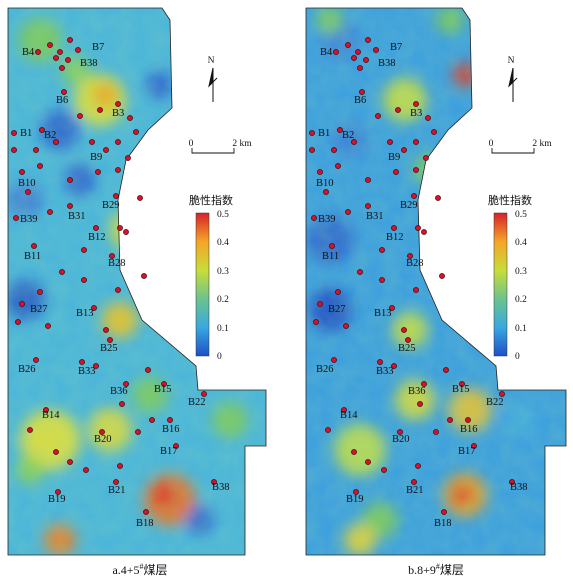 Image resolution: width=573 pixels, height=579 pixels. Describe the element at coordinates (542, 144) in the screenshot. I see `svg-text: 2 km` at that location.